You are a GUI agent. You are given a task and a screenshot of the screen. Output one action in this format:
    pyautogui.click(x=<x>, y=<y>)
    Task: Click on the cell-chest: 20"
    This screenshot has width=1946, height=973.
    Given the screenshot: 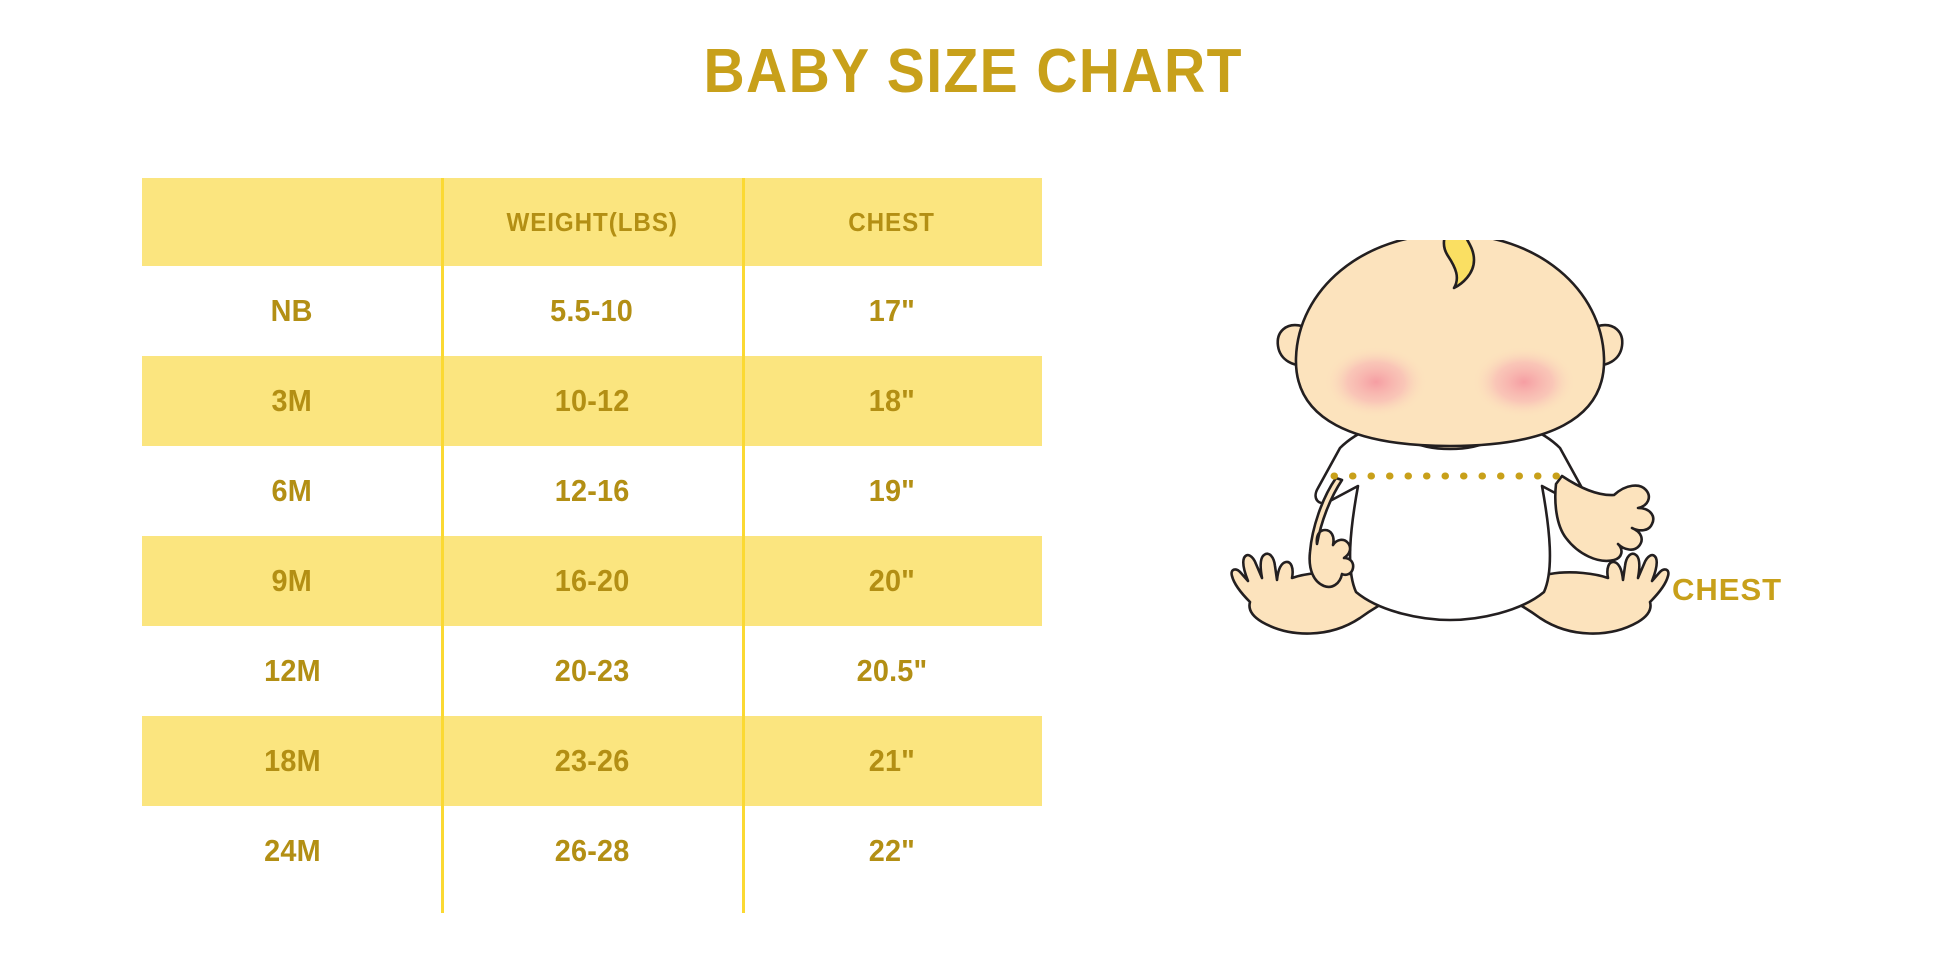 What is the action you would take?
    pyautogui.click(x=892, y=581)
    